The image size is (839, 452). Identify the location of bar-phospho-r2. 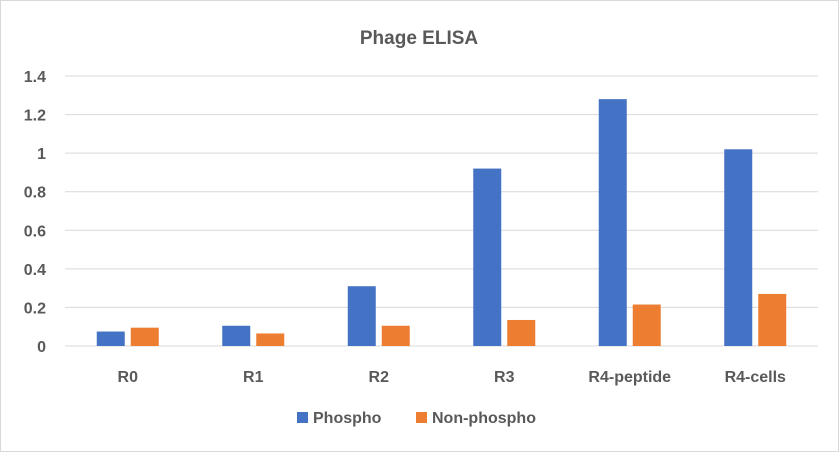
(361, 316).